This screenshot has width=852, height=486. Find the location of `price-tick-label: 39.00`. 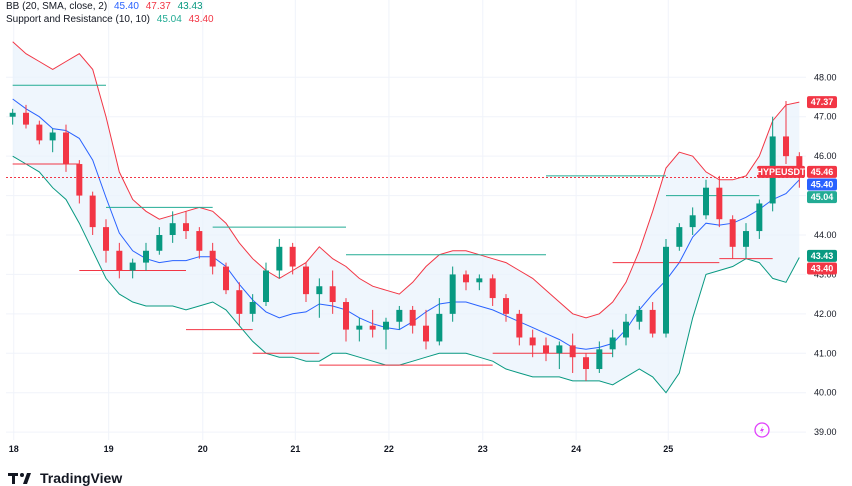

price-tick-label: 39.00 is located at coordinates (825, 432).